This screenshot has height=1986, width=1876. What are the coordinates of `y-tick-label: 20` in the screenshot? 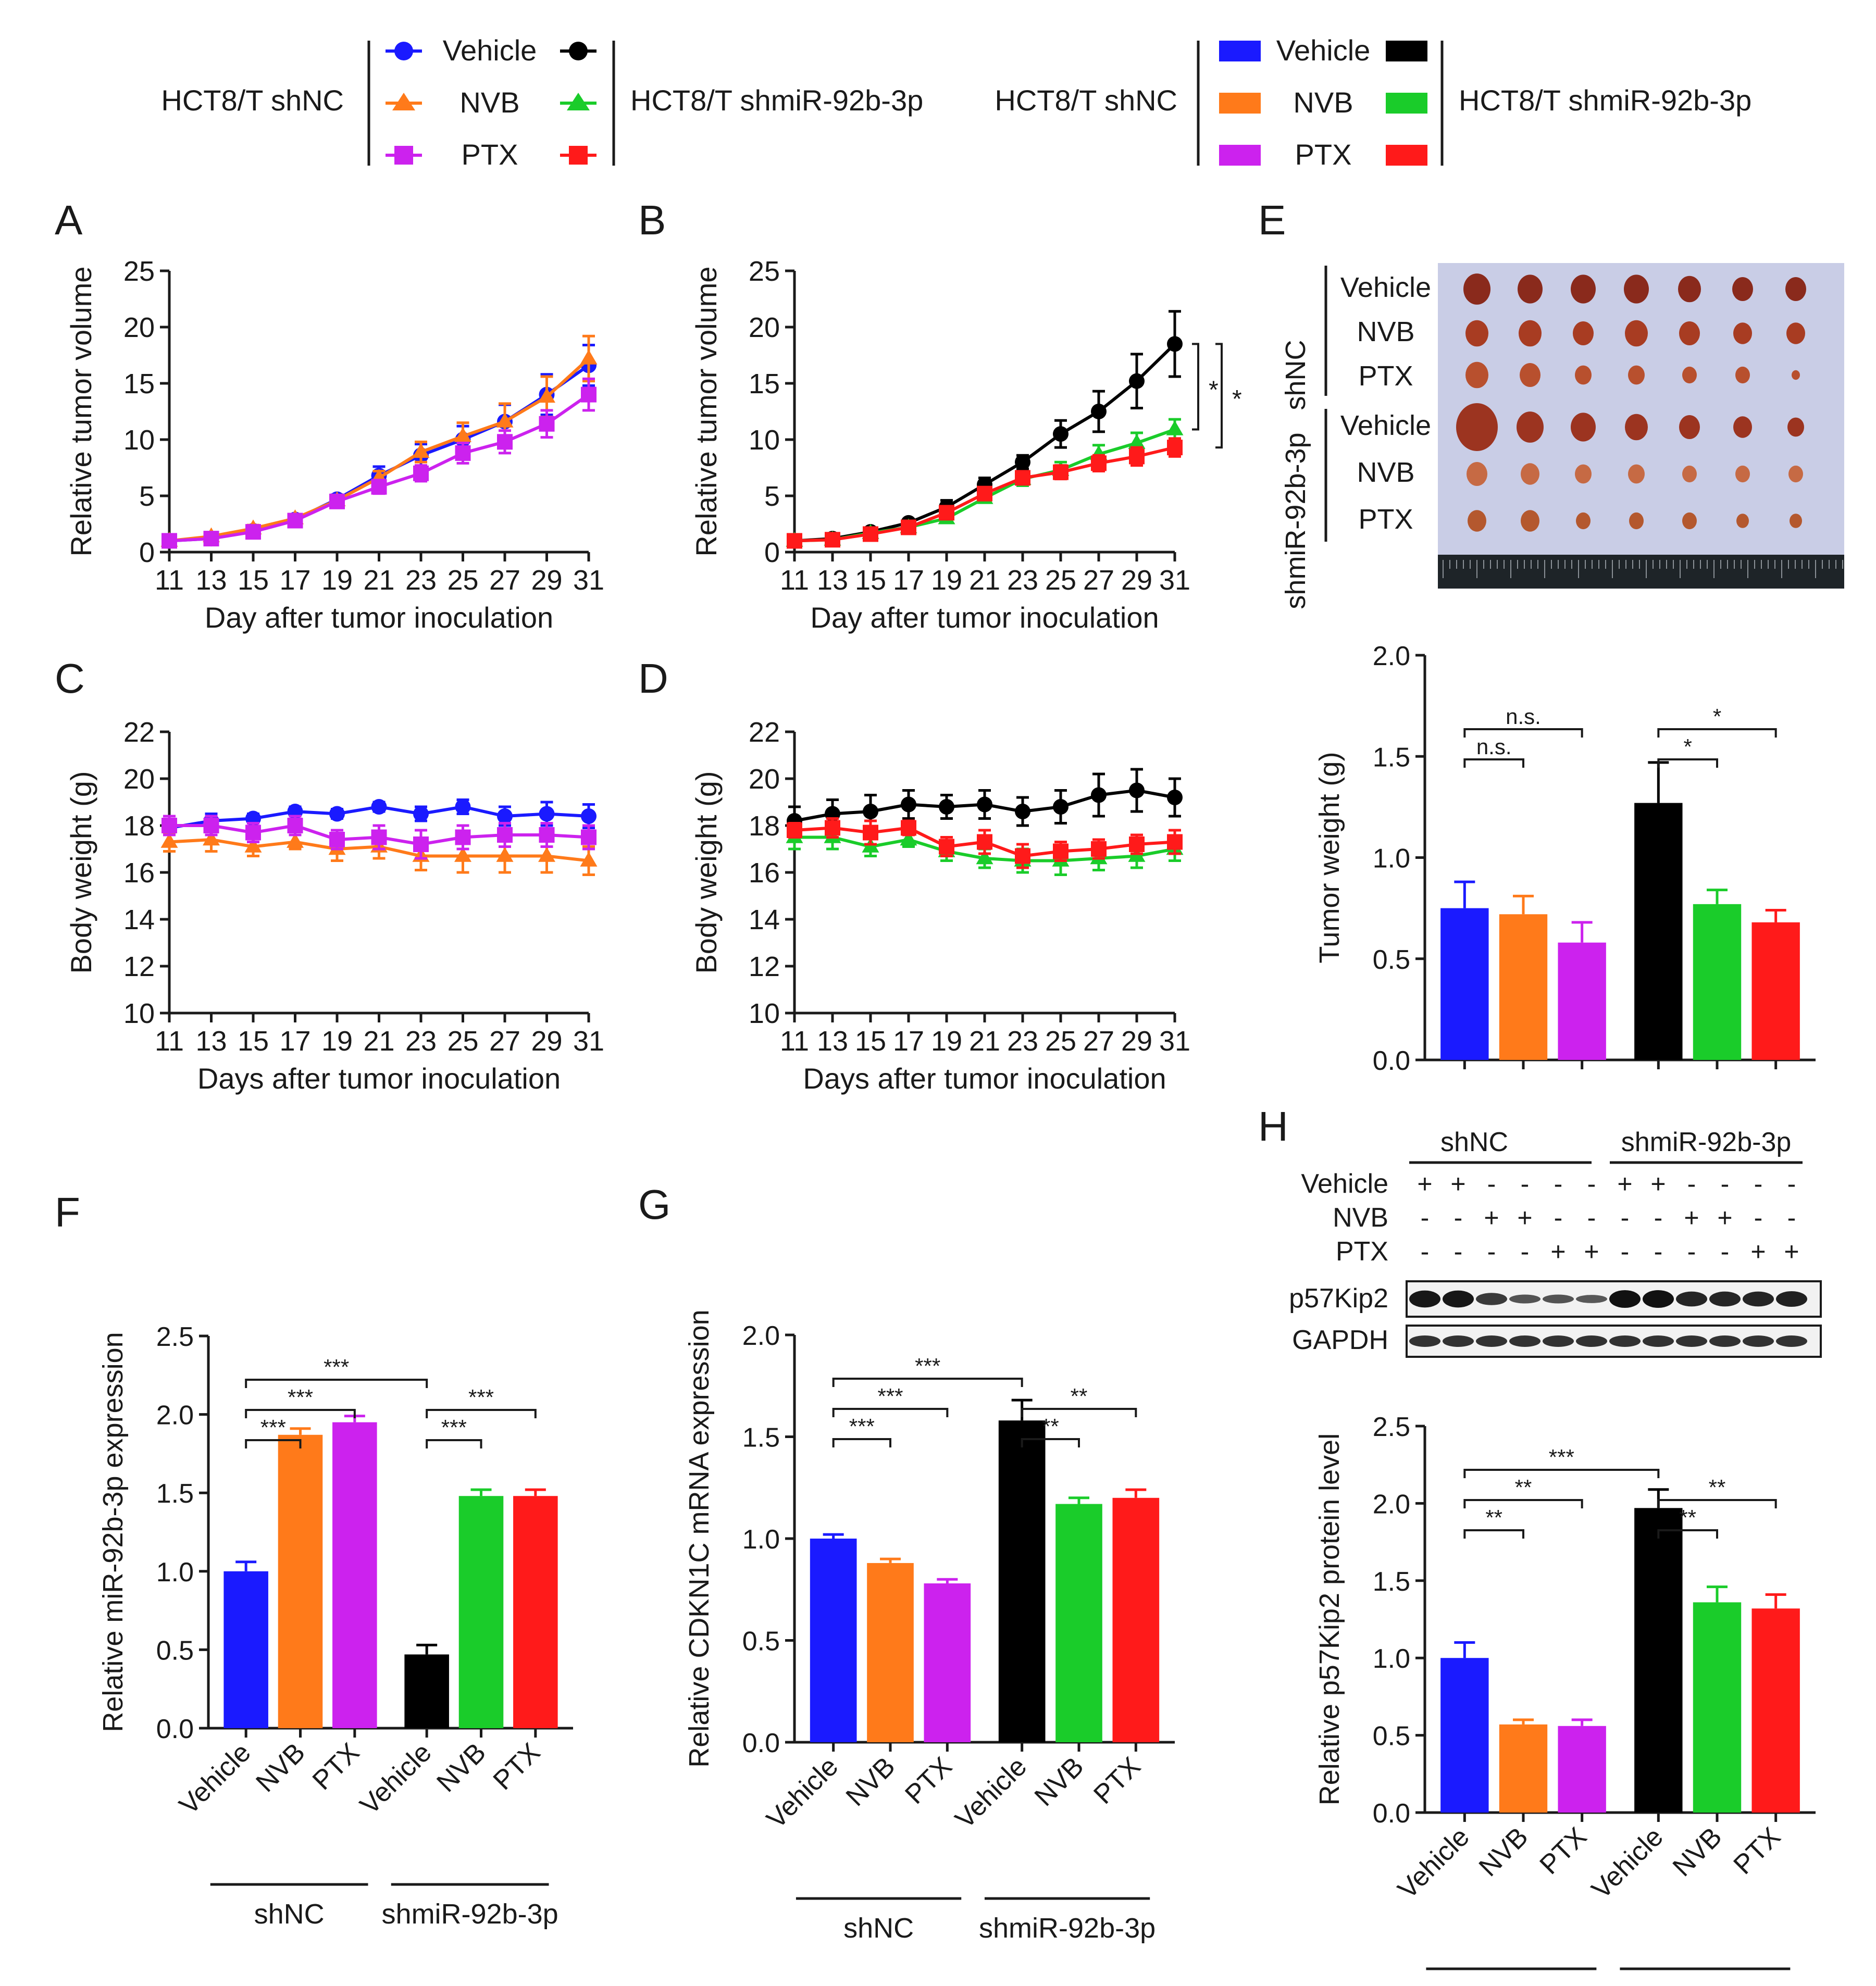 It's located at (765, 327).